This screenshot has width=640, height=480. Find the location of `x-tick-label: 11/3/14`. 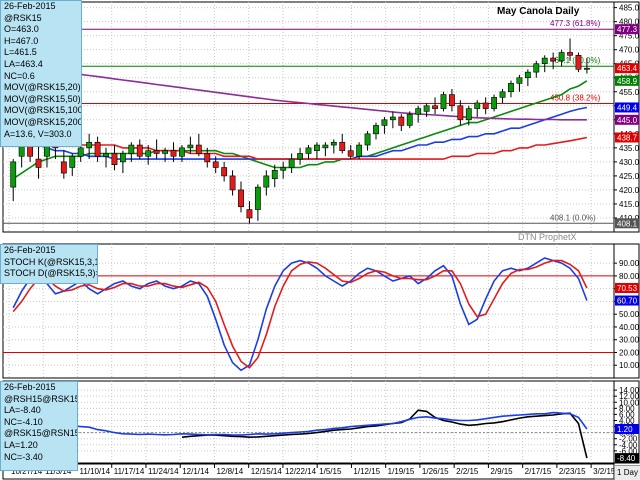

x-tick-label: 11/3/14 is located at coordinates (58, 471).